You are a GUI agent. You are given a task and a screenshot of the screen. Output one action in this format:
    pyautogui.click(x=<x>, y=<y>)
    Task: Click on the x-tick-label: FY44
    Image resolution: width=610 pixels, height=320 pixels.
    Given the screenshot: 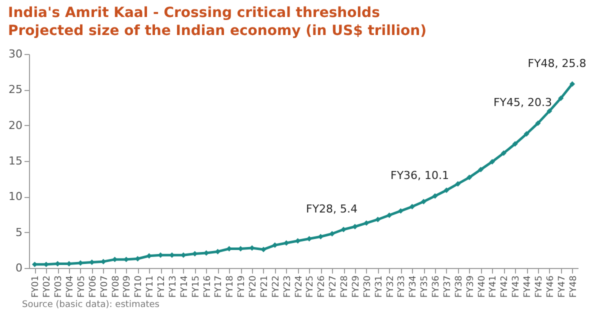 What is the action you would take?
    pyautogui.click(x=528, y=286)
    